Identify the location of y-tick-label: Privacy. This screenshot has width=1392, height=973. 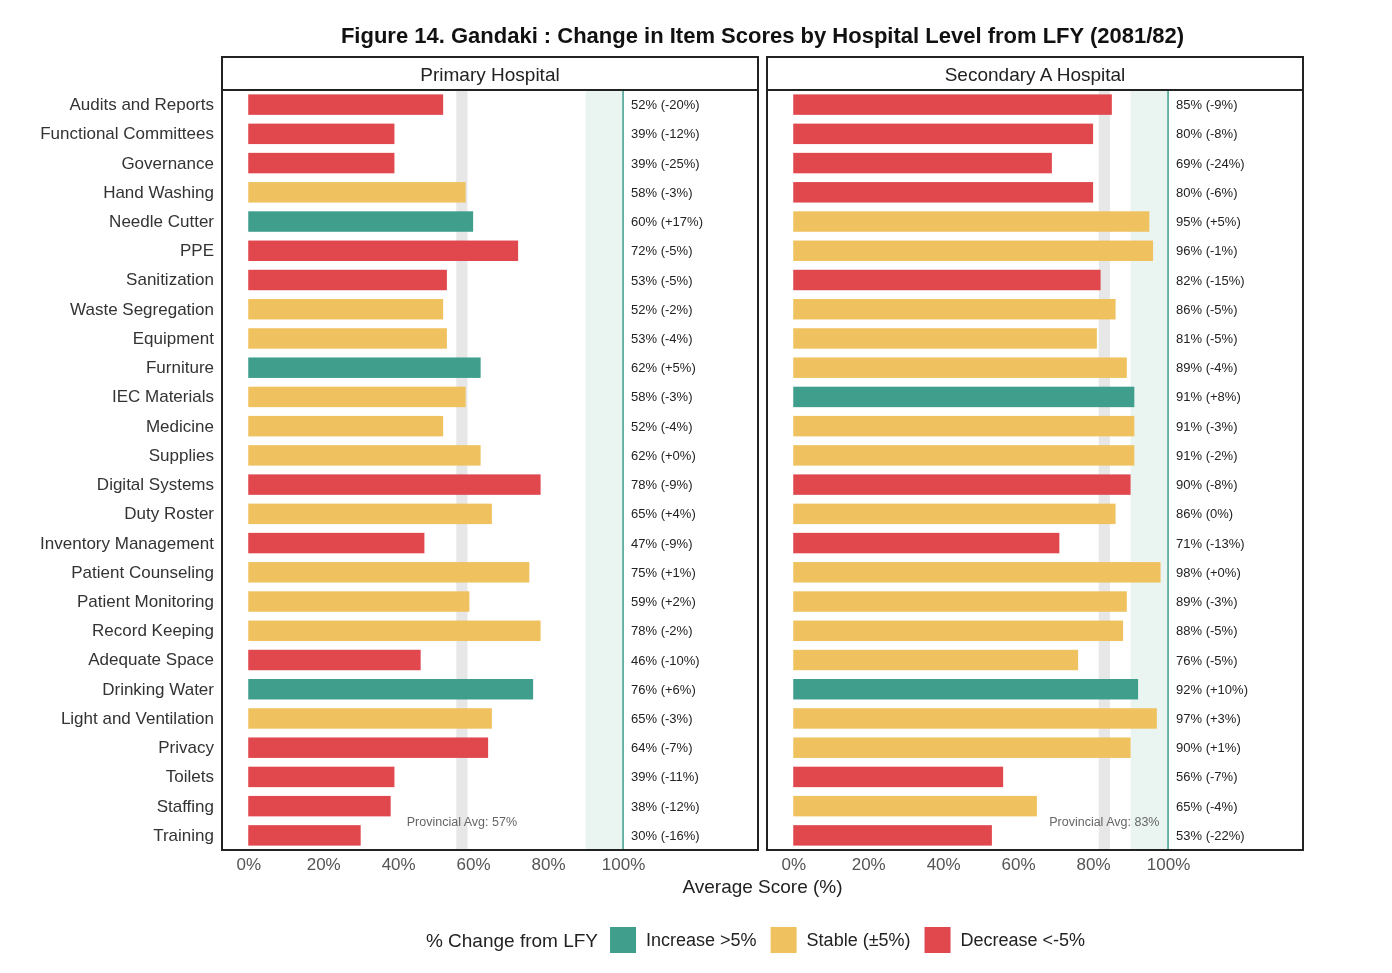
(186, 748).